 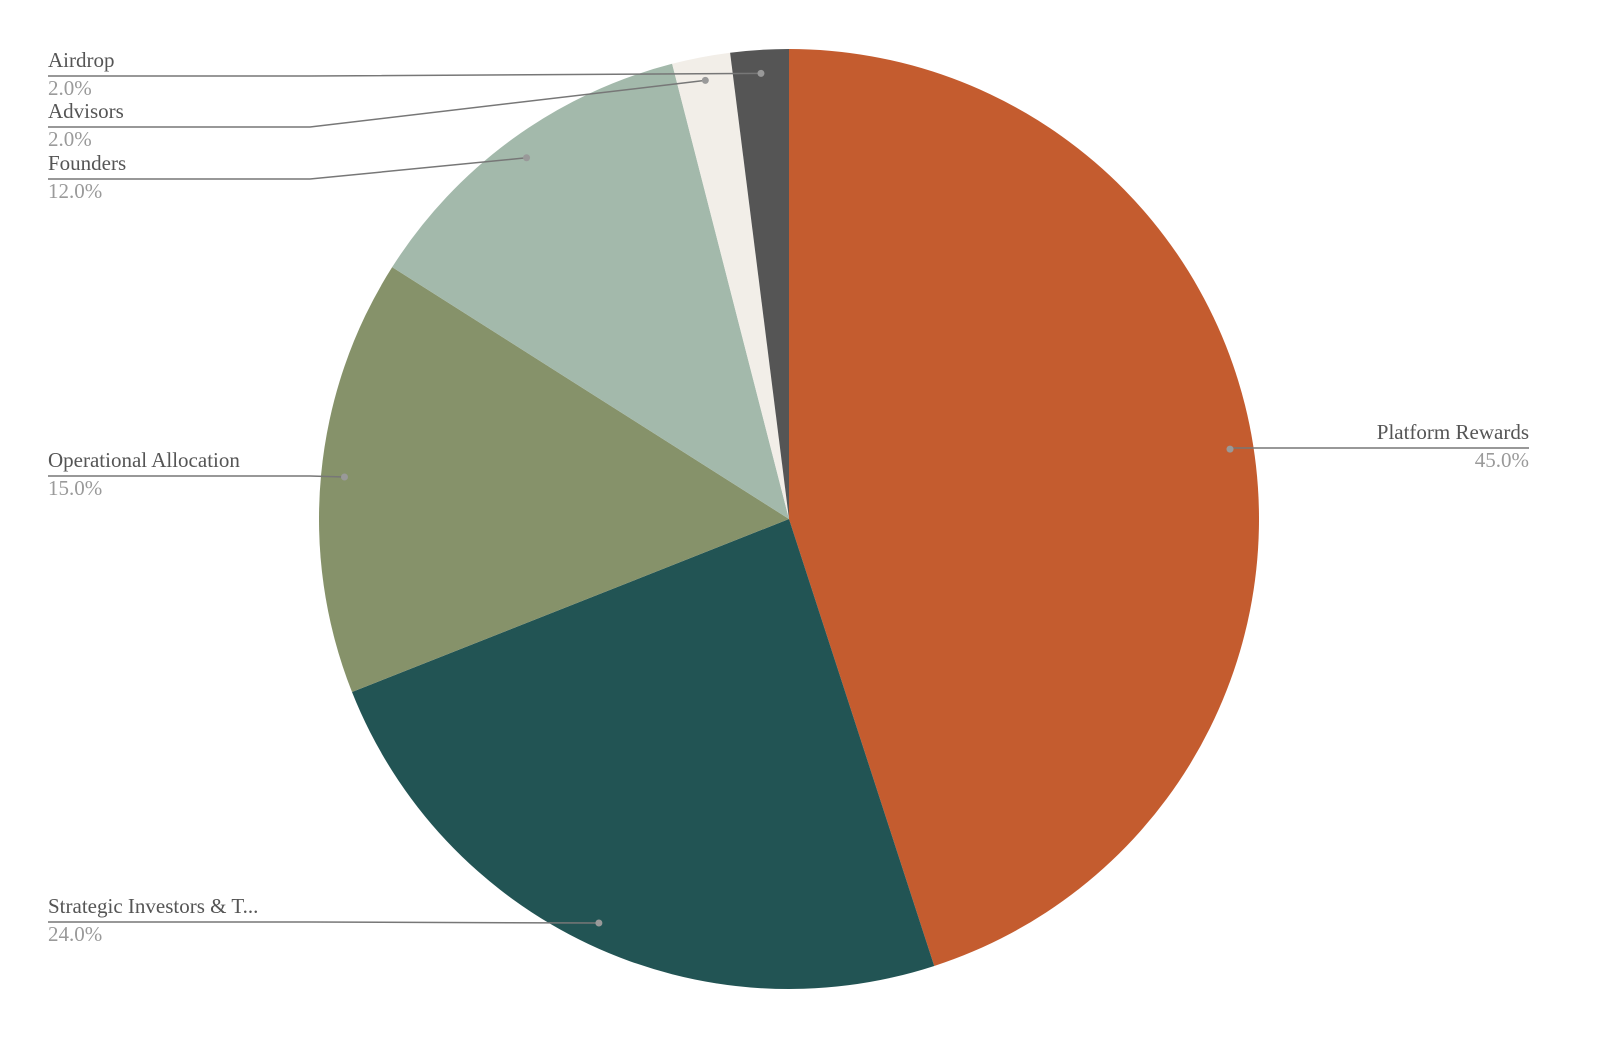 What do you see at coordinates (1453, 432) in the screenshot?
I see `slice-label: Platform Rewards` at bounding box center [1453, 432].